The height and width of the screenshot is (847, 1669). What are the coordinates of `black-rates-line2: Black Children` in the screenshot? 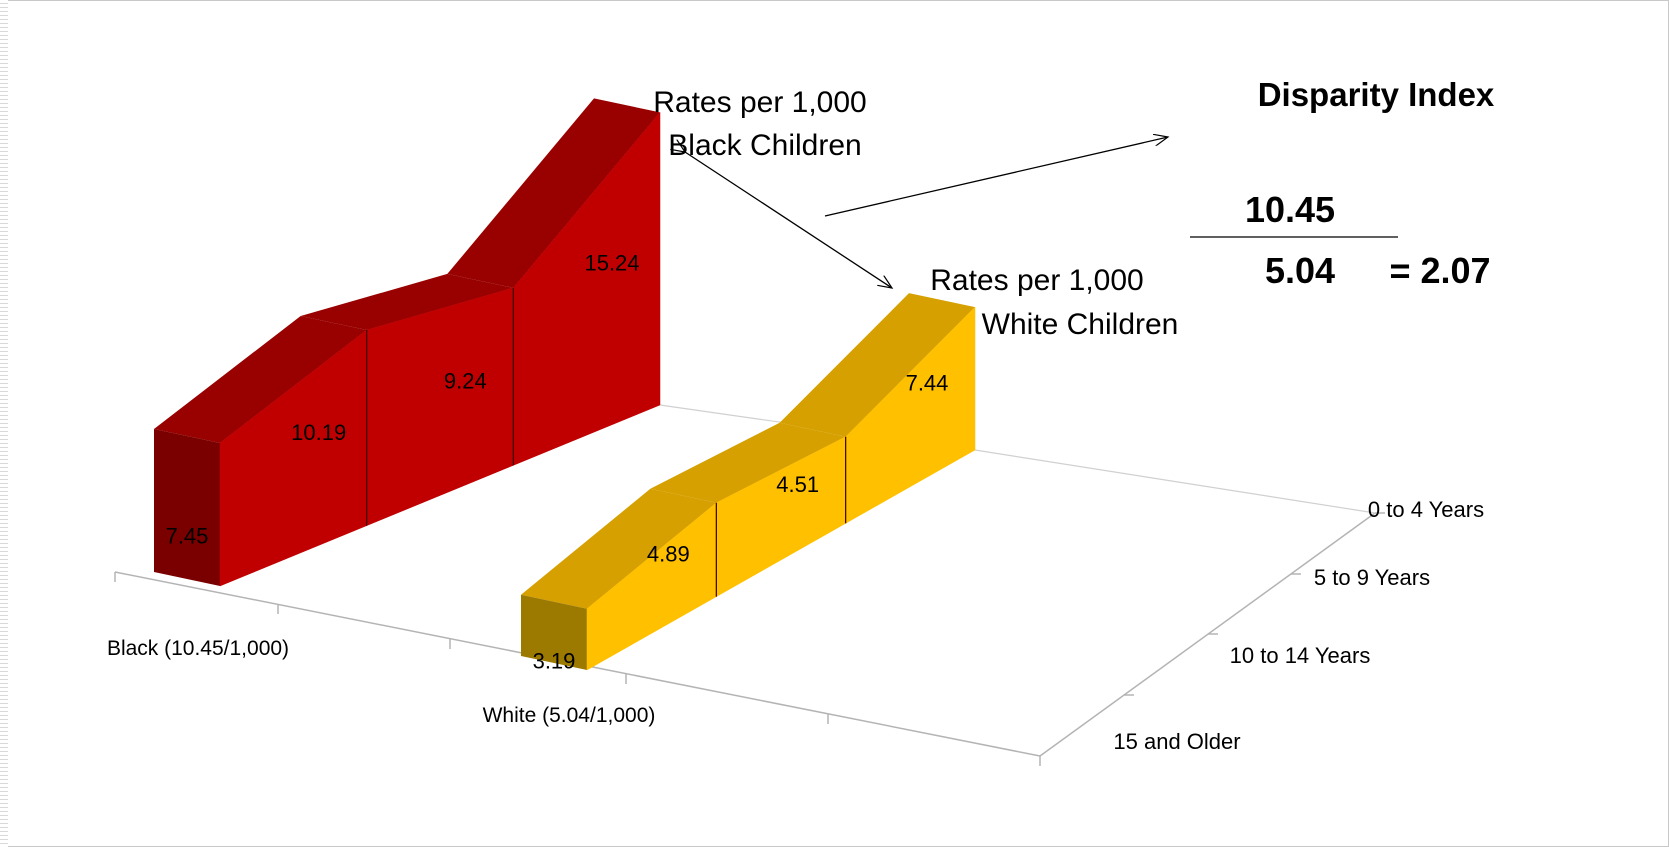 It's located at (764, 145).